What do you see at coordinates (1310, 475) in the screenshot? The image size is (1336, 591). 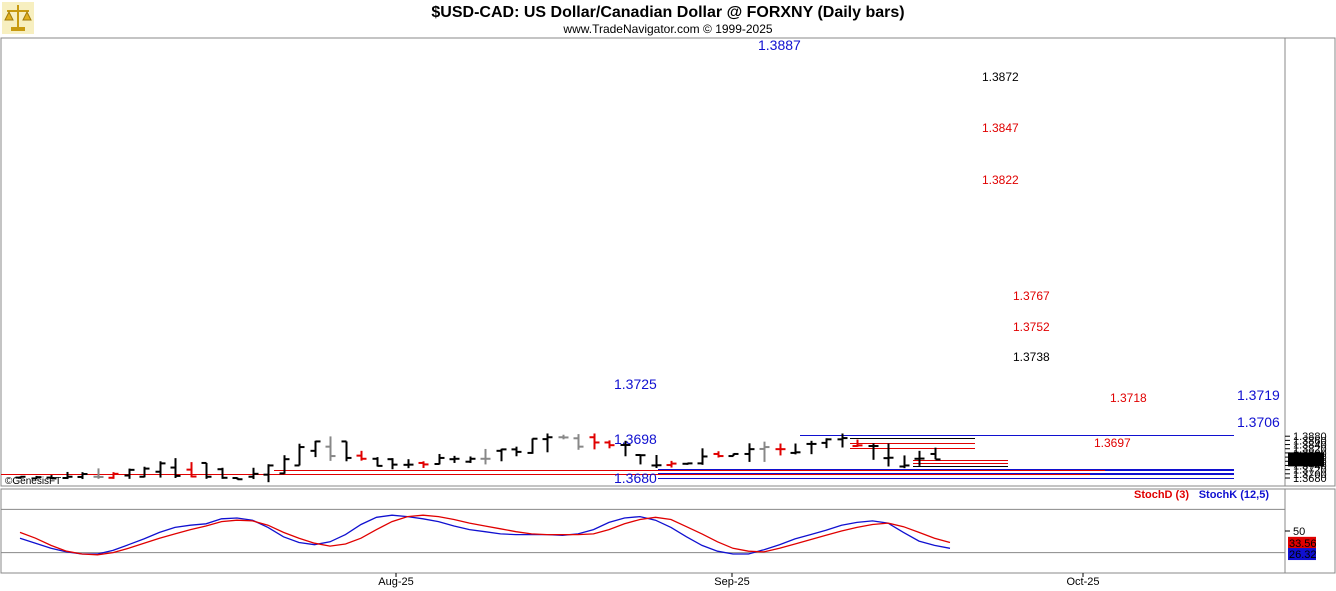 I see `y-tick-label: 1.3700` at bounding box center [1310, 475].